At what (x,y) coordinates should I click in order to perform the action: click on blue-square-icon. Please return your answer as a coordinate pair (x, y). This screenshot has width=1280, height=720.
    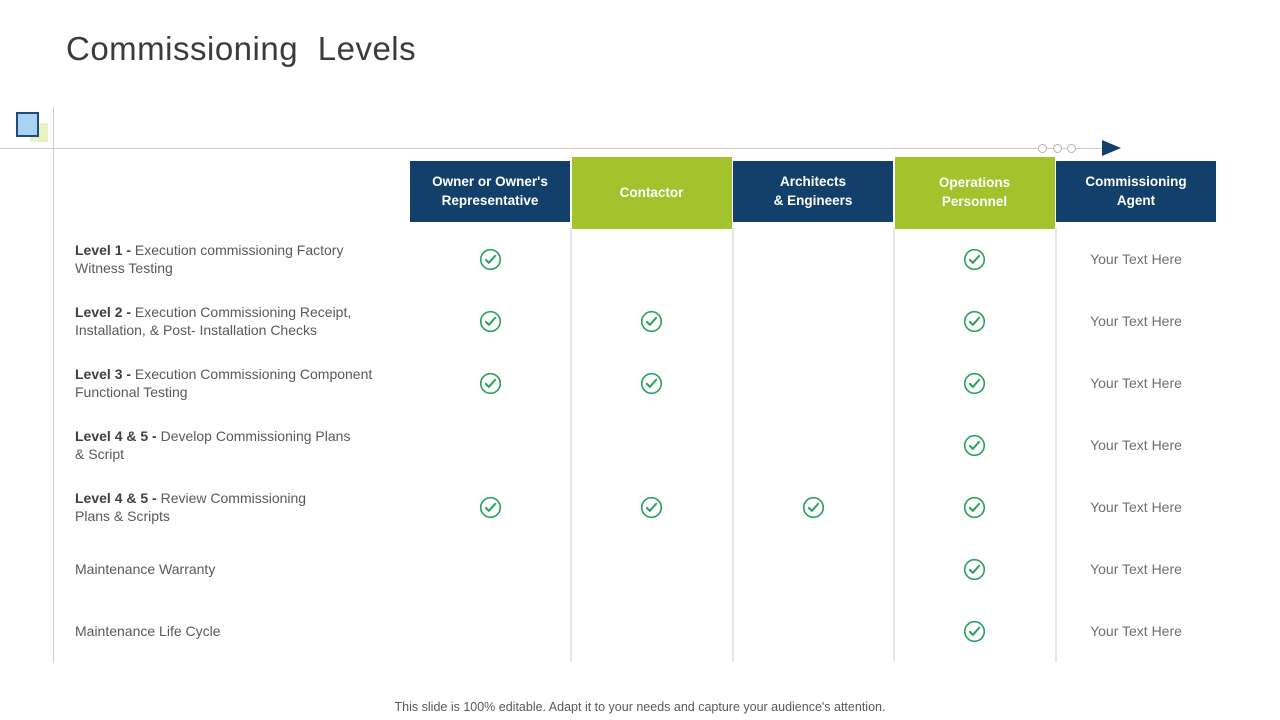
    Looking at the image, I should click on (27, 124).